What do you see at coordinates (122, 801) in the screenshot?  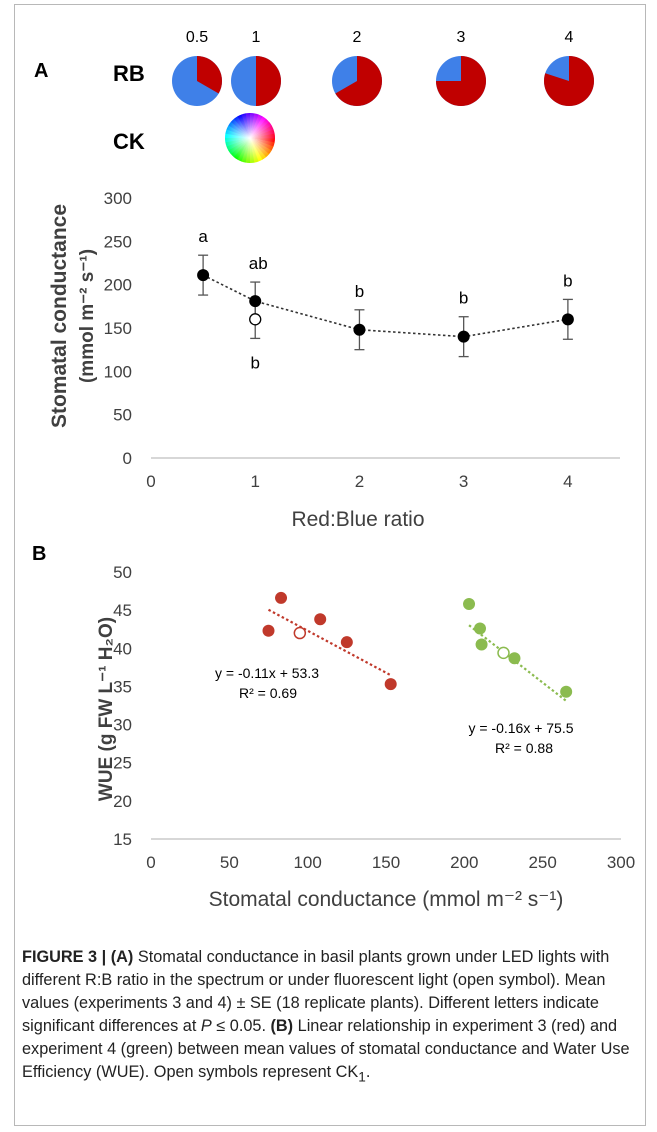 I see `panel-b-y-tick-label: 20` at bounding box center [122, 801].